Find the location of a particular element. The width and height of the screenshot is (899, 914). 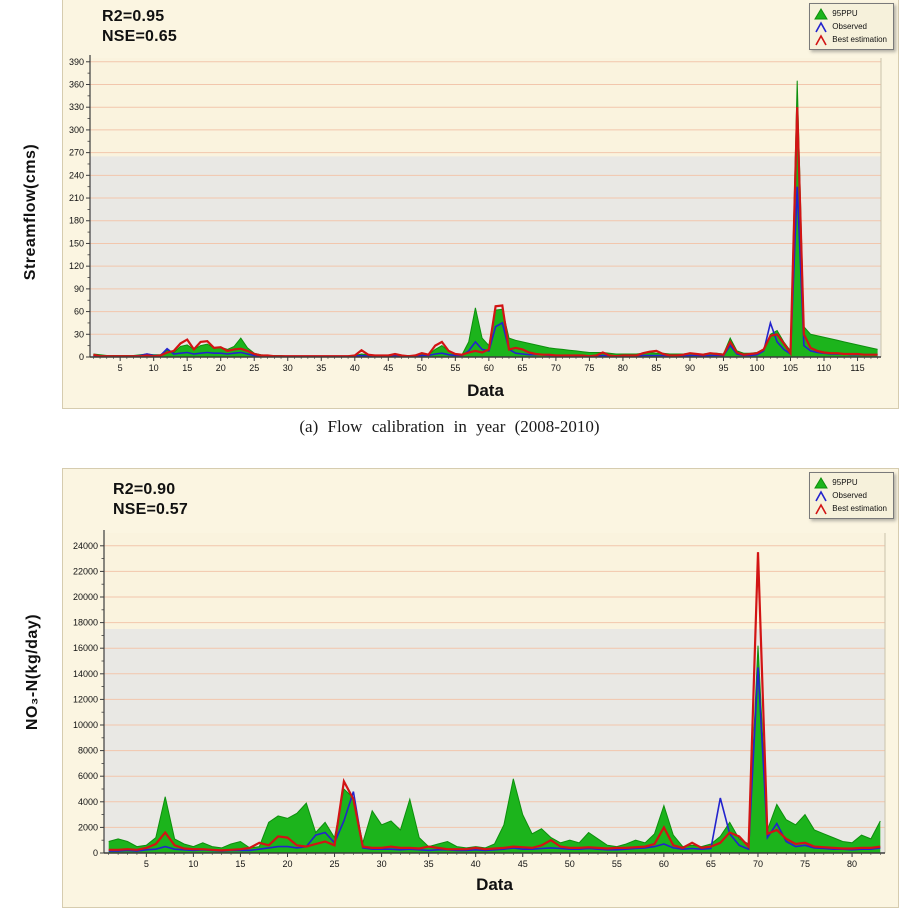

svg-text: 10000 is located at coordinates (85, 725).